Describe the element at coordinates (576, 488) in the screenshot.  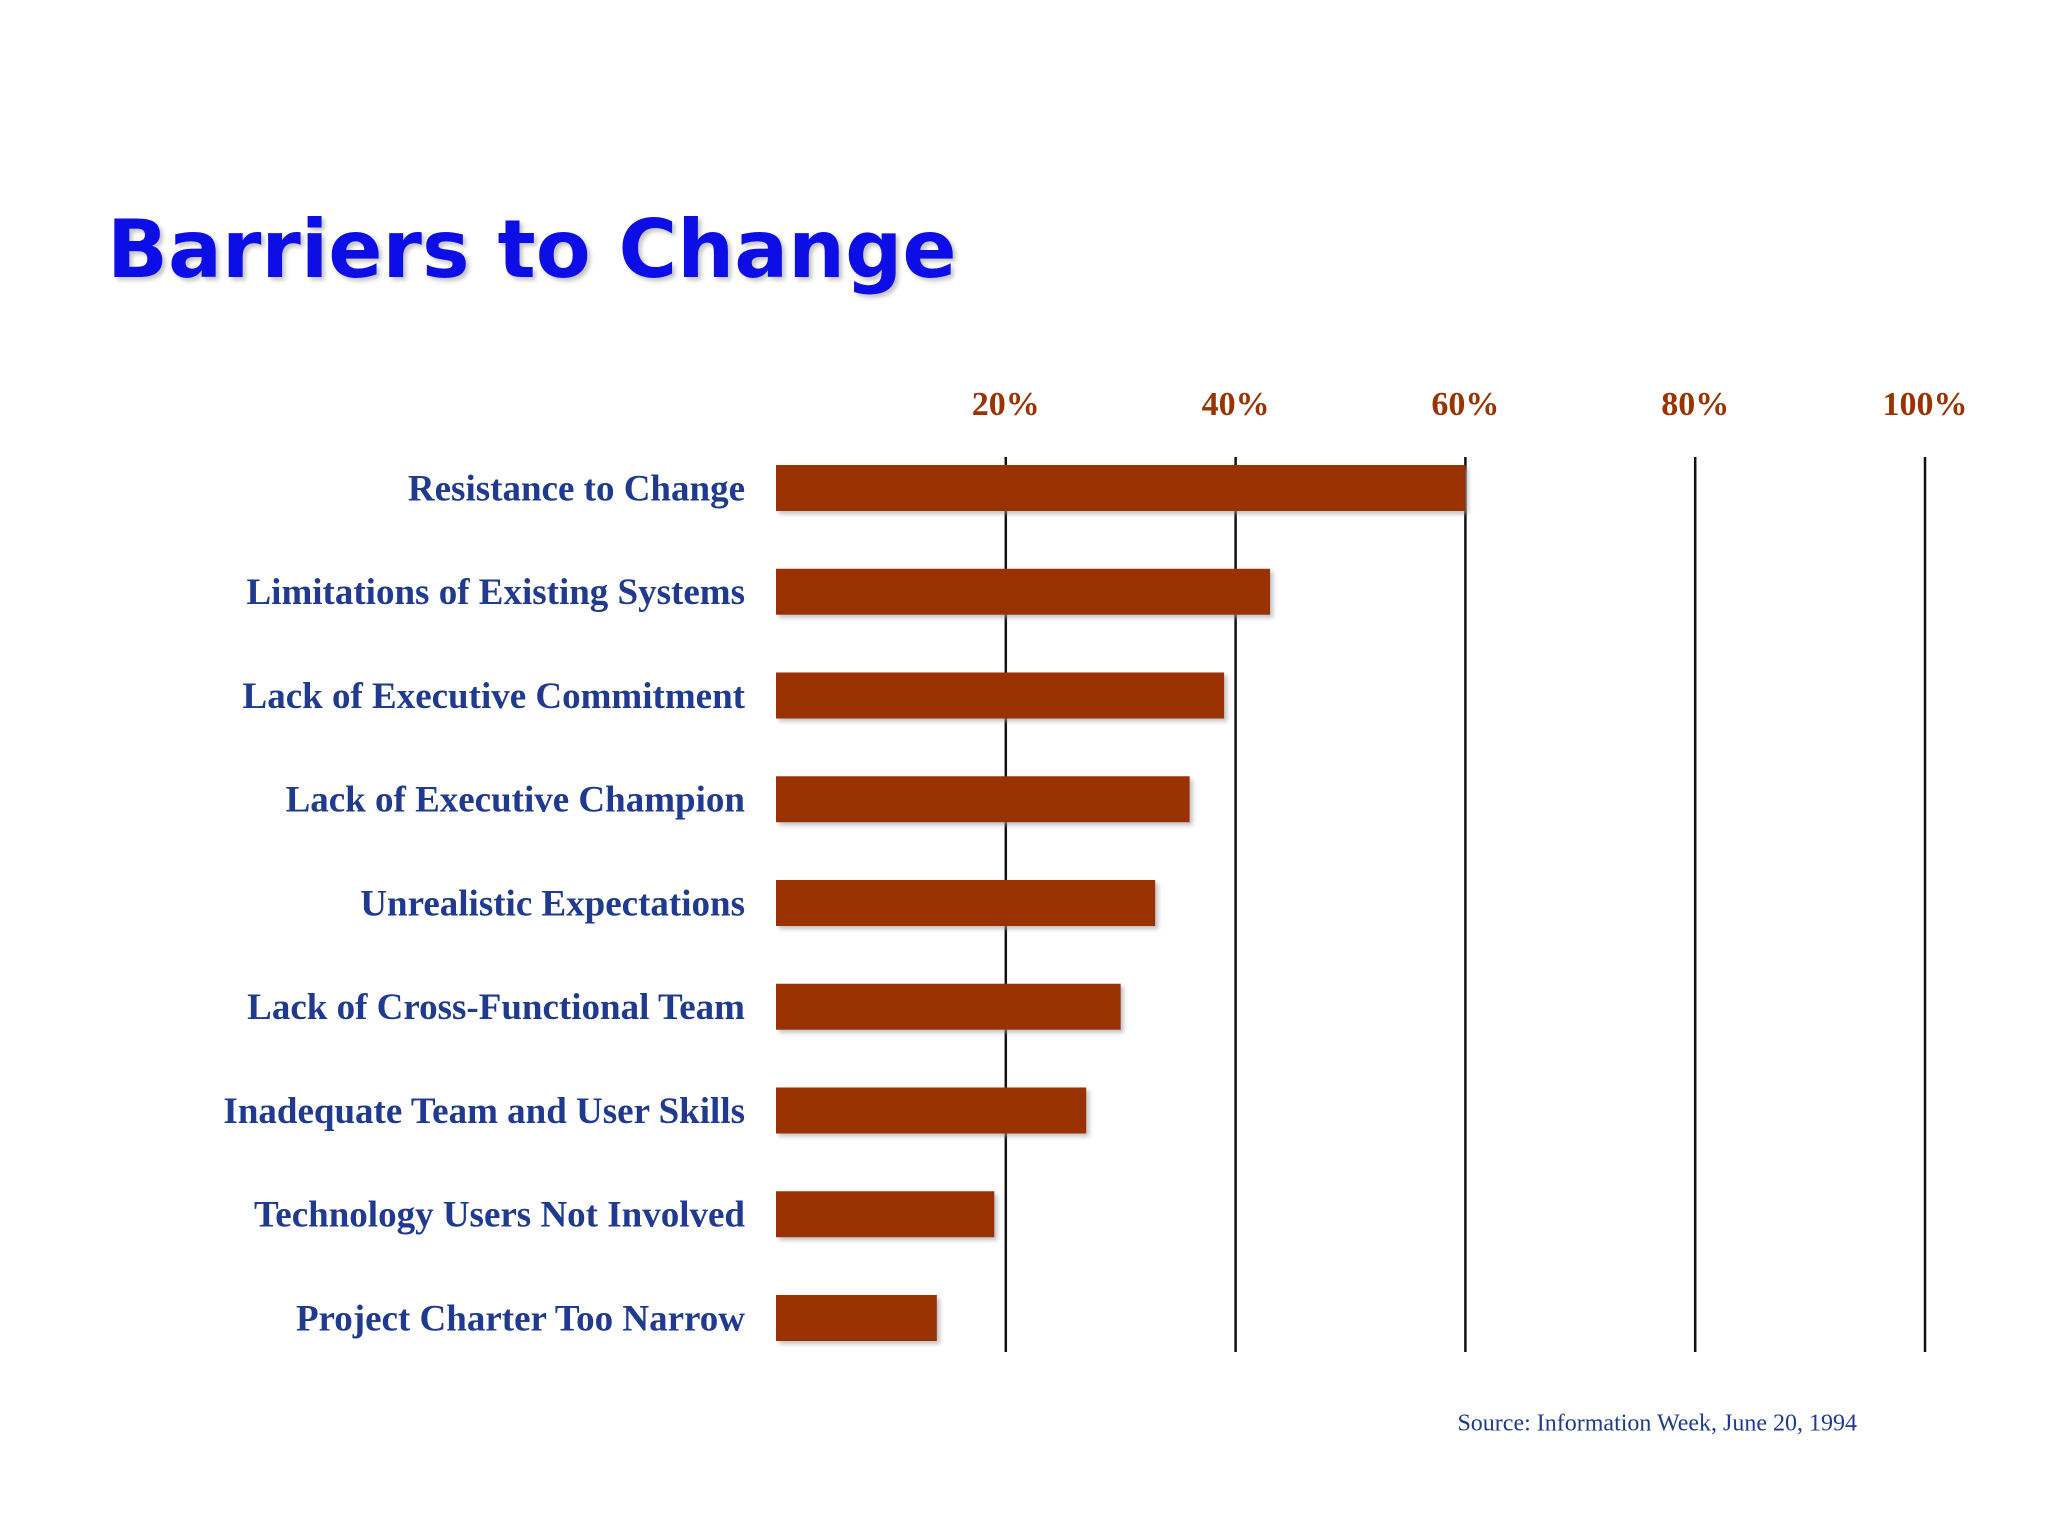
I see `category-label: Resistance to Change` at that location.